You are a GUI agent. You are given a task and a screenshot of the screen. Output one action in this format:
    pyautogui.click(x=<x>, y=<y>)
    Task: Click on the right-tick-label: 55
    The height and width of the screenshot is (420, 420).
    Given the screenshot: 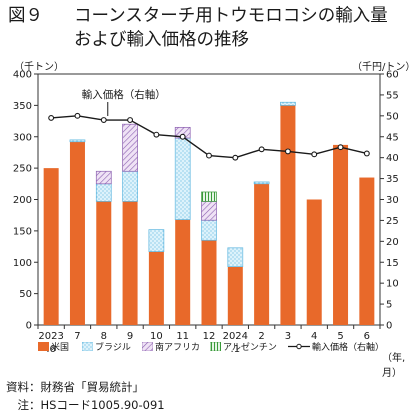 What is the action you would take?
    pyautogui.click(x=392, y=95)
    